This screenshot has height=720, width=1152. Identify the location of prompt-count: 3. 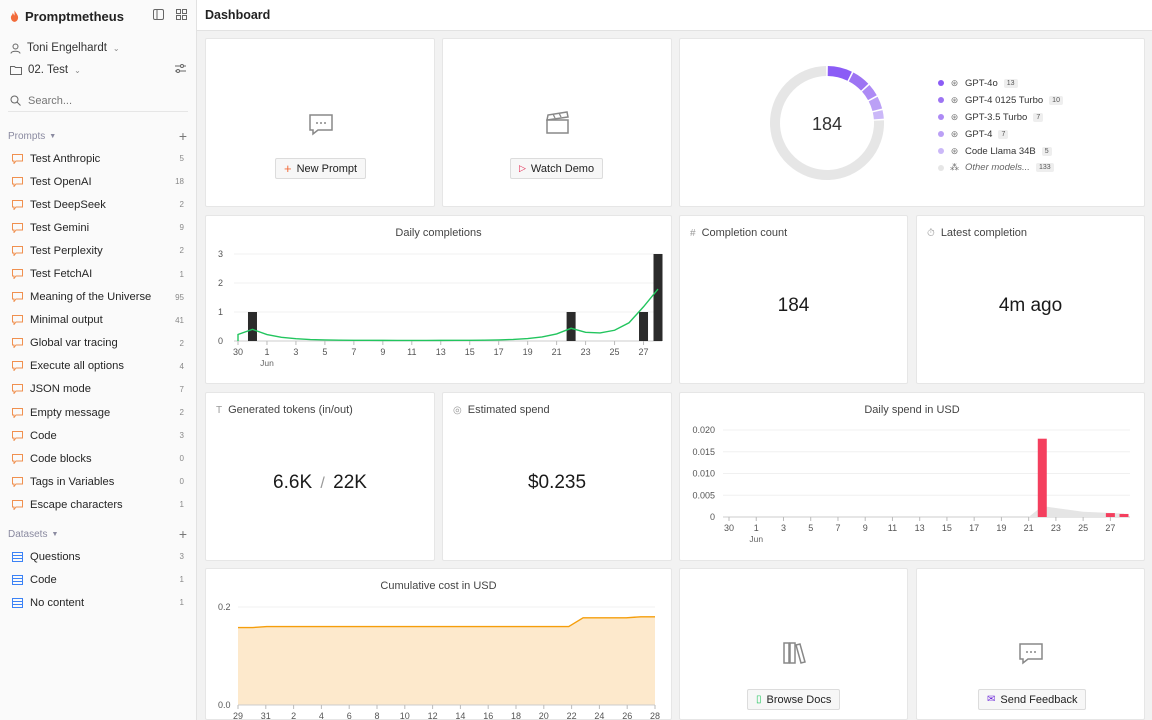
(181, 436).